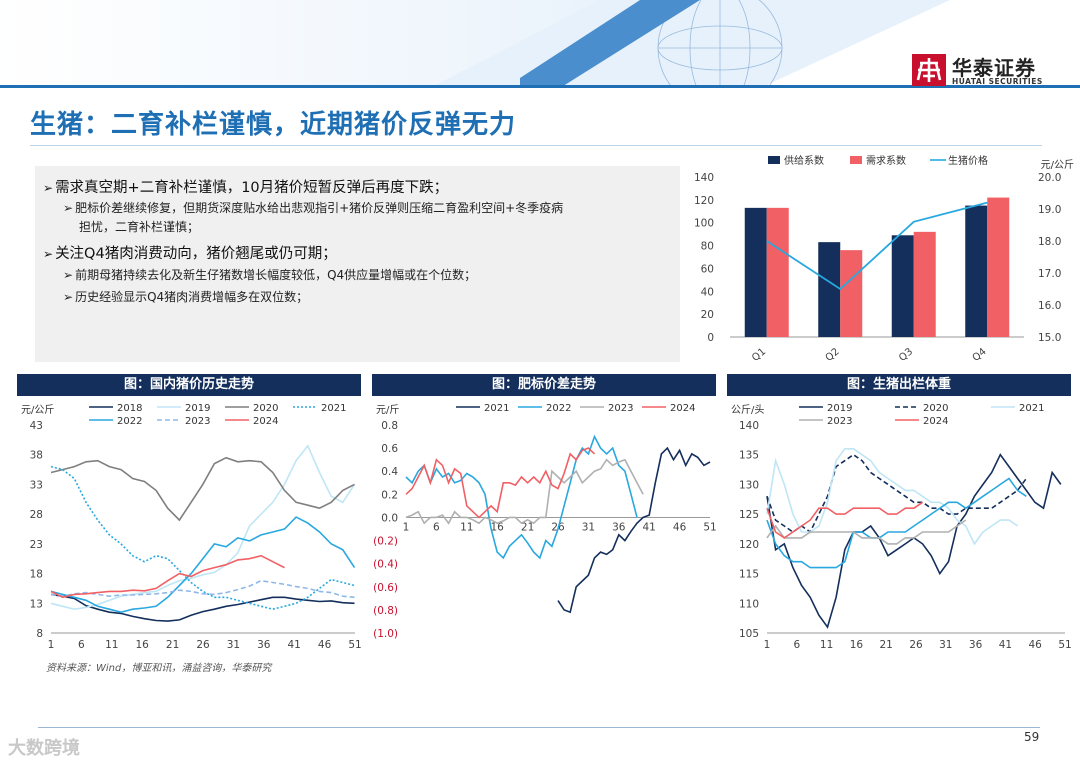  I want to click on y-tick-label: 0, so click(710, 338).